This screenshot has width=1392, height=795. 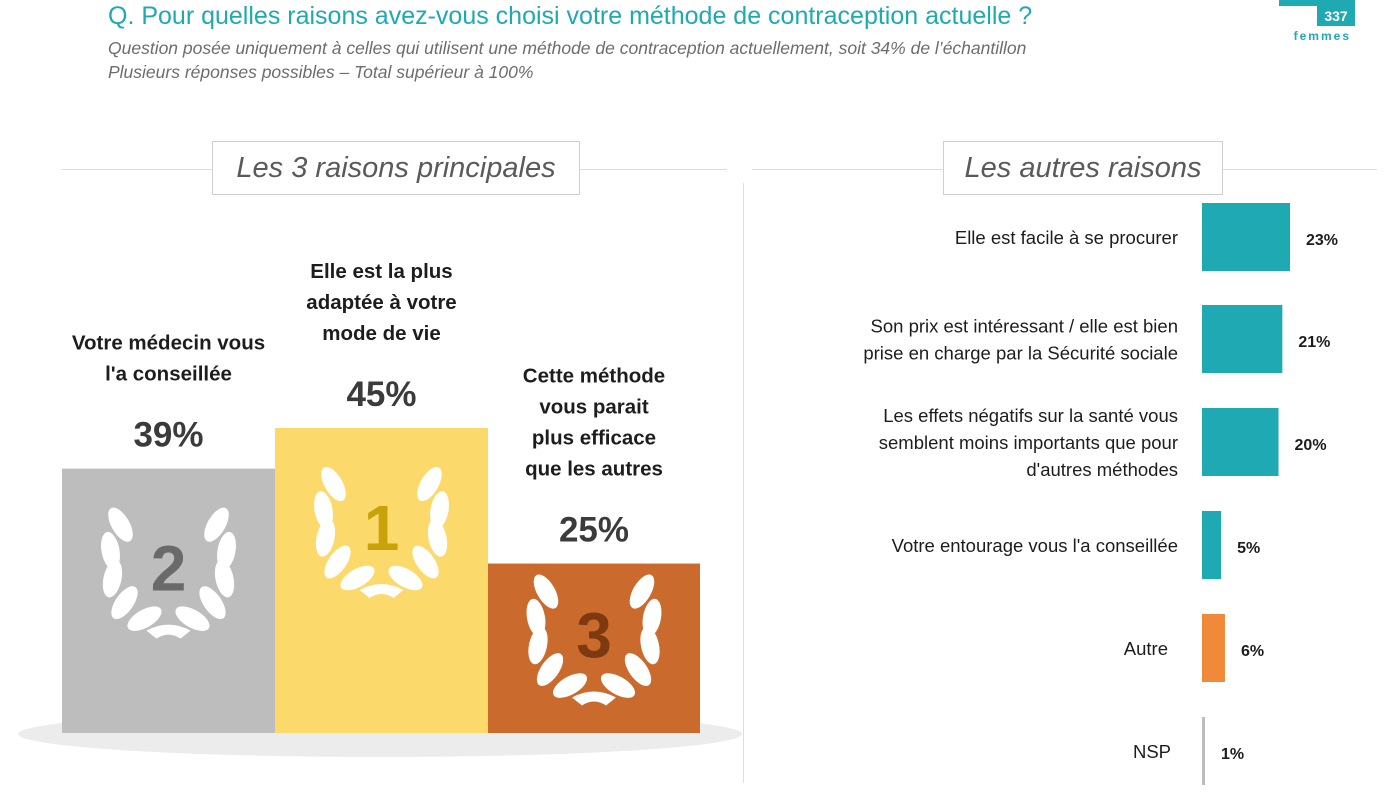 What do you see at coordinates (1322, 240) in the screenshot?
I see `reason-value: 23%` at bounding box center [1322, 240].